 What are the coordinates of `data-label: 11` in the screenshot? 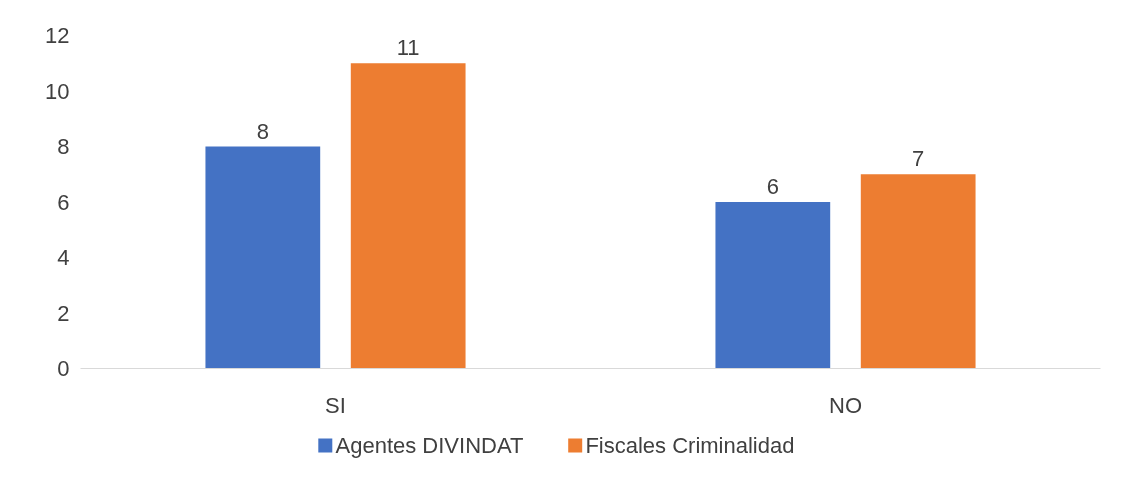 It's located at (408, 48).